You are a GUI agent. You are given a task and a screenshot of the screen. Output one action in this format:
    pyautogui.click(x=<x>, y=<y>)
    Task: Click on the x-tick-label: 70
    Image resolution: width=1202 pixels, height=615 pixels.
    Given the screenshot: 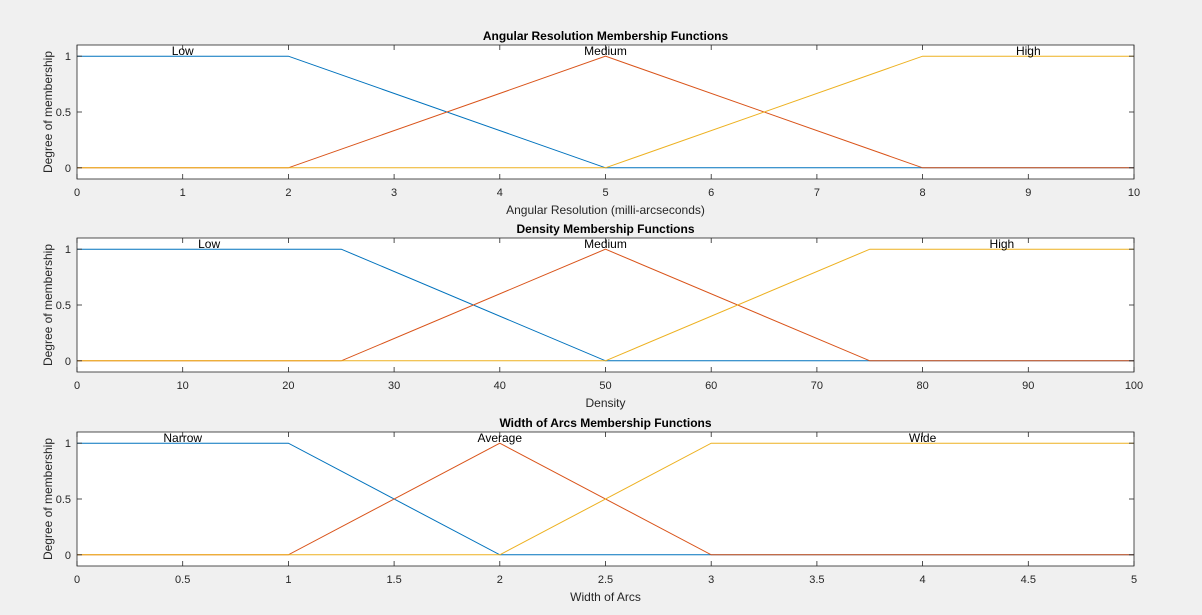 What is the action you would take?
    pyautogui.click(x=817, y=386)
    